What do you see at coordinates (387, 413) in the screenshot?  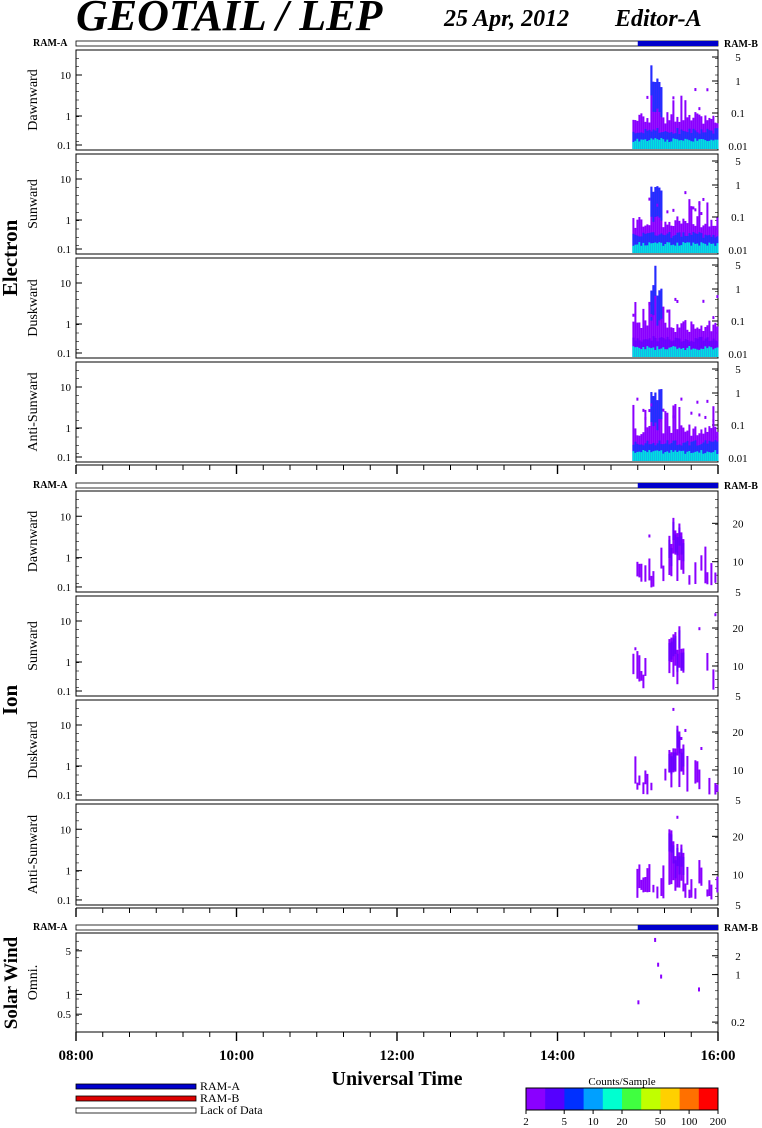 I see `panel-electron-anti-sunward: Anti-Sunward 10 1 0.1 5 1 0.1 0.01` at bounding box center [387, 413].